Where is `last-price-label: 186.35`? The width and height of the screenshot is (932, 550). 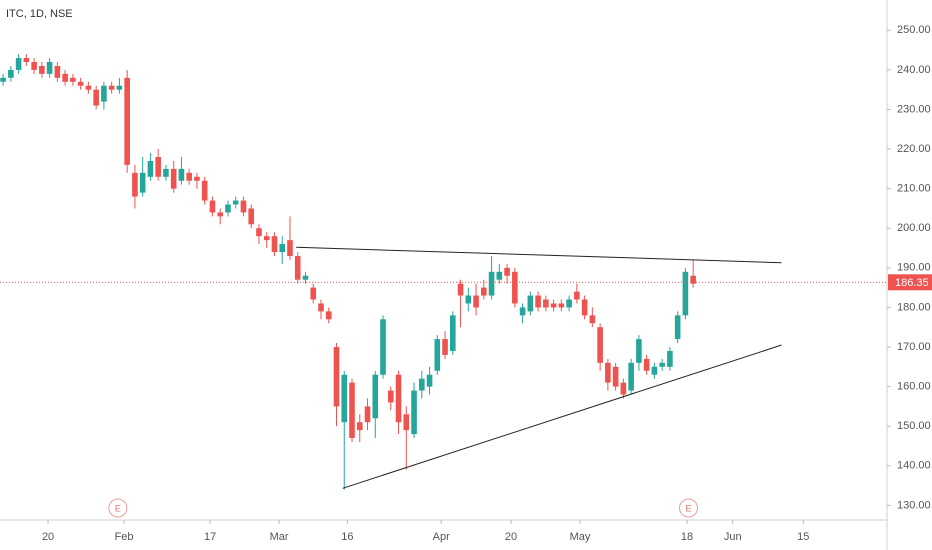
last-price-label: 186.35 is located at coordinates (912, 283).